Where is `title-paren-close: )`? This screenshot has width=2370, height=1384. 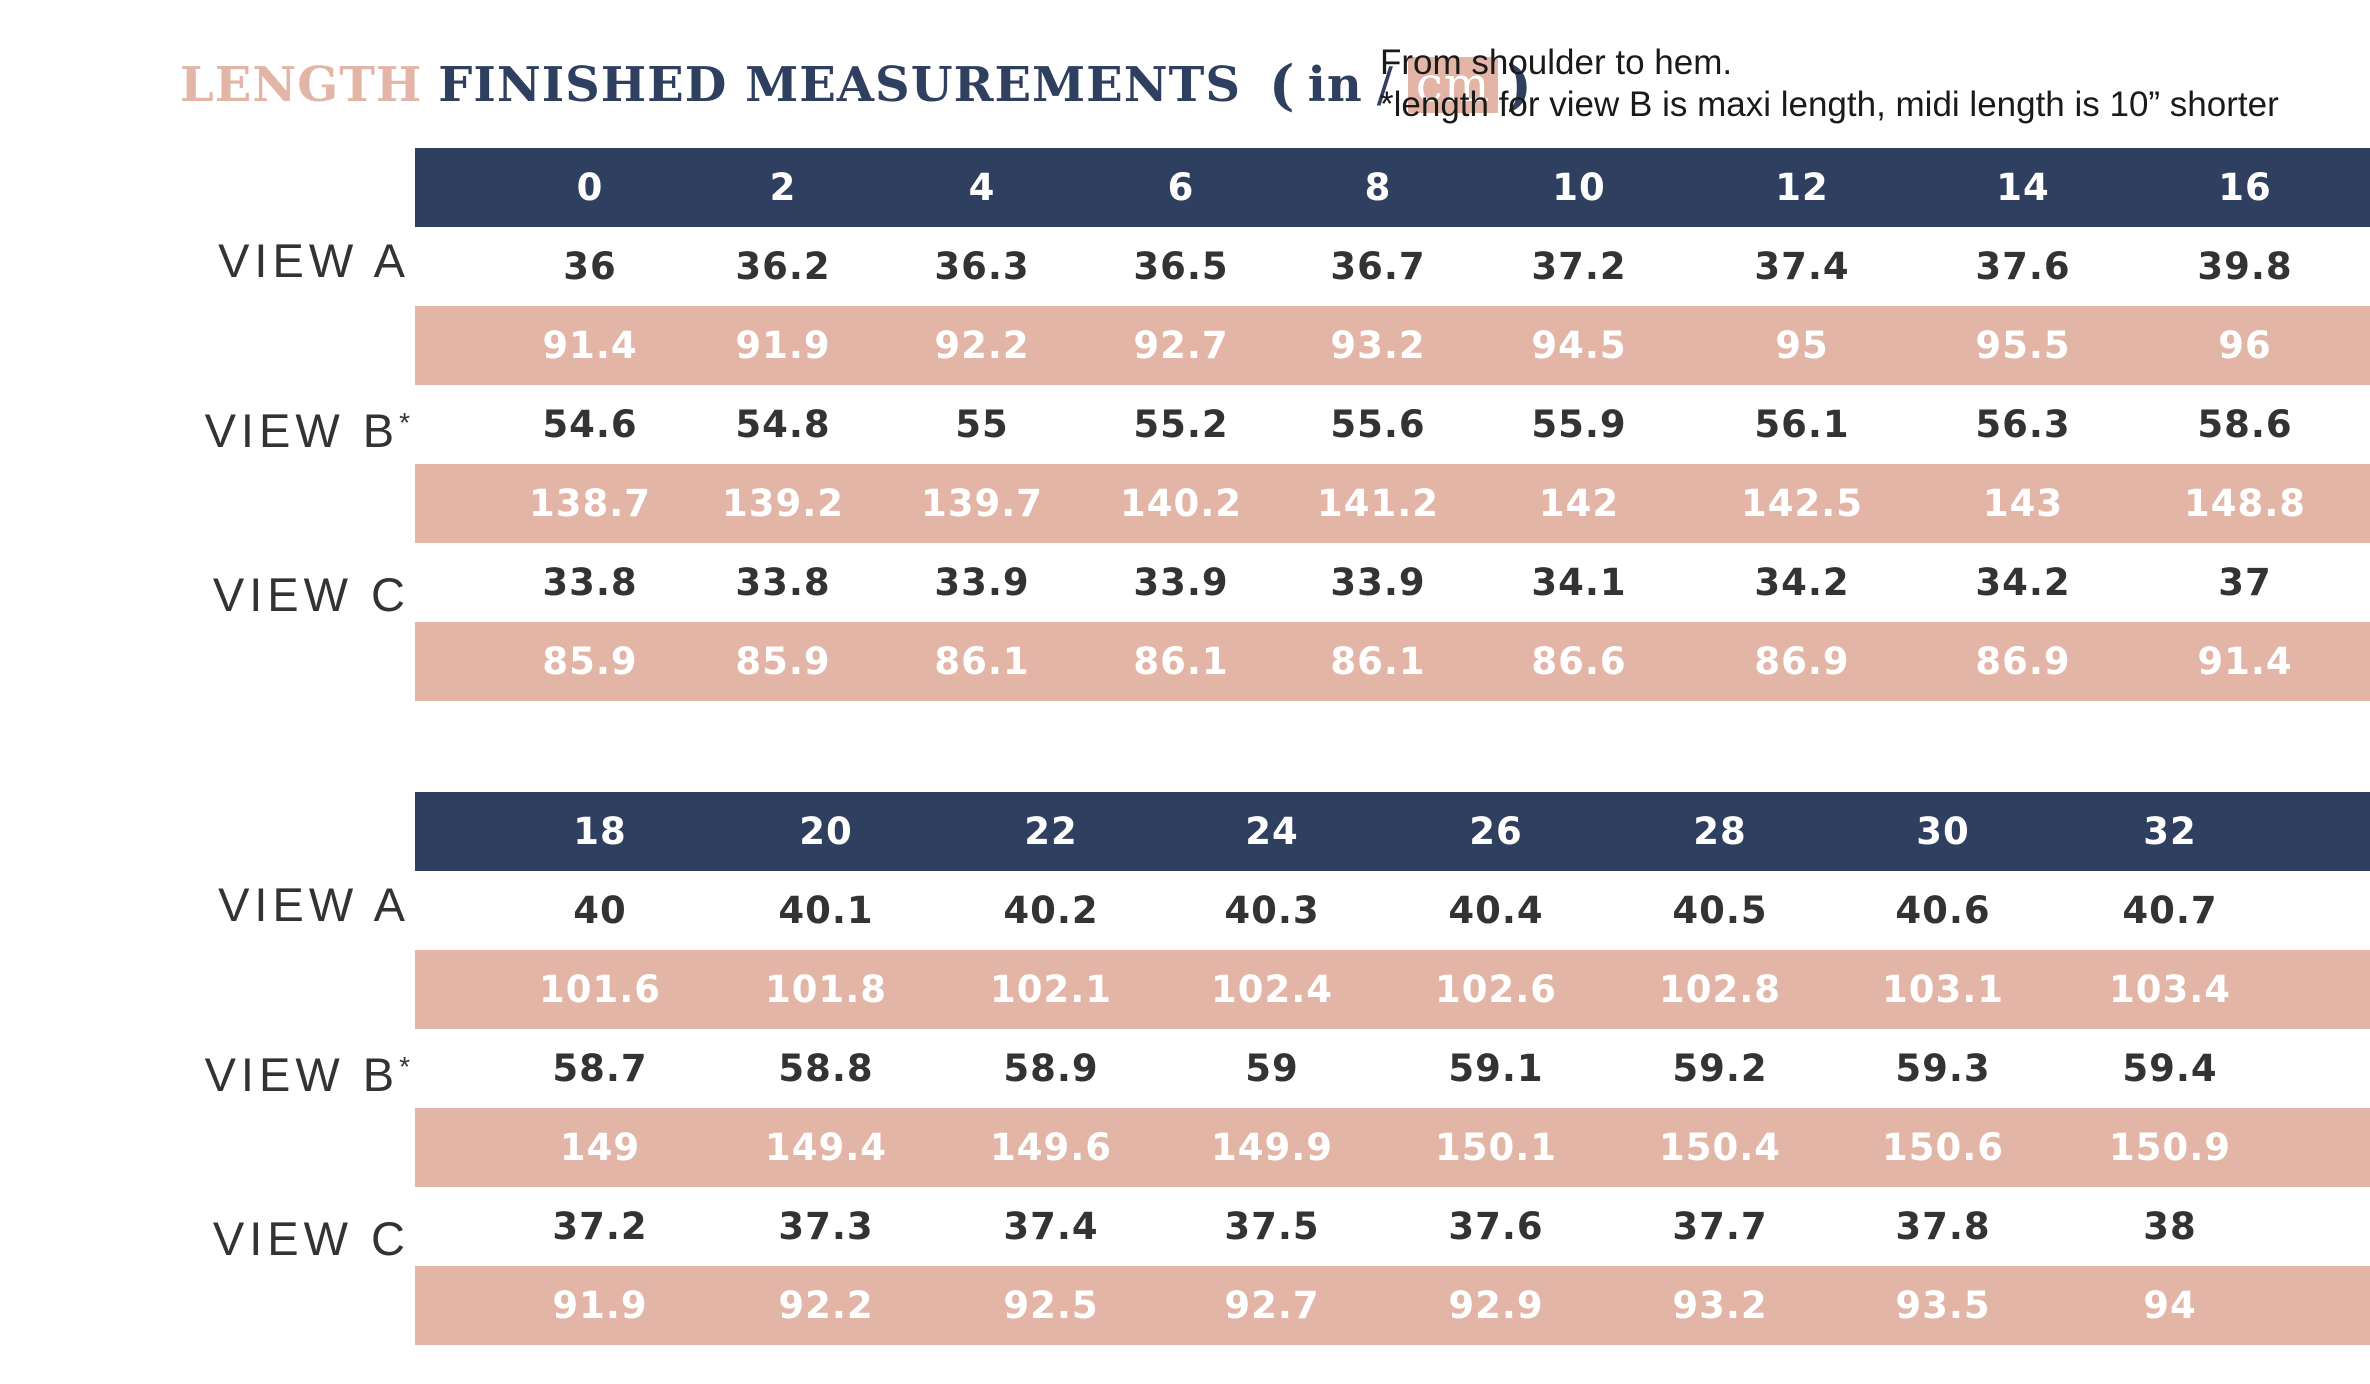
title-paren-close: ) is located at coordinates (1519, 85).